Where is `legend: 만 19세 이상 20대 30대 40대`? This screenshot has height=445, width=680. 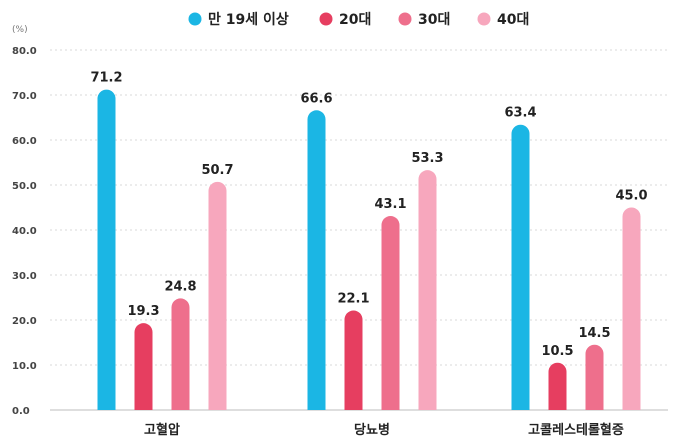 legend: 만 19세 이상 20대 30대 40대 is located at coordinates (358, 19).